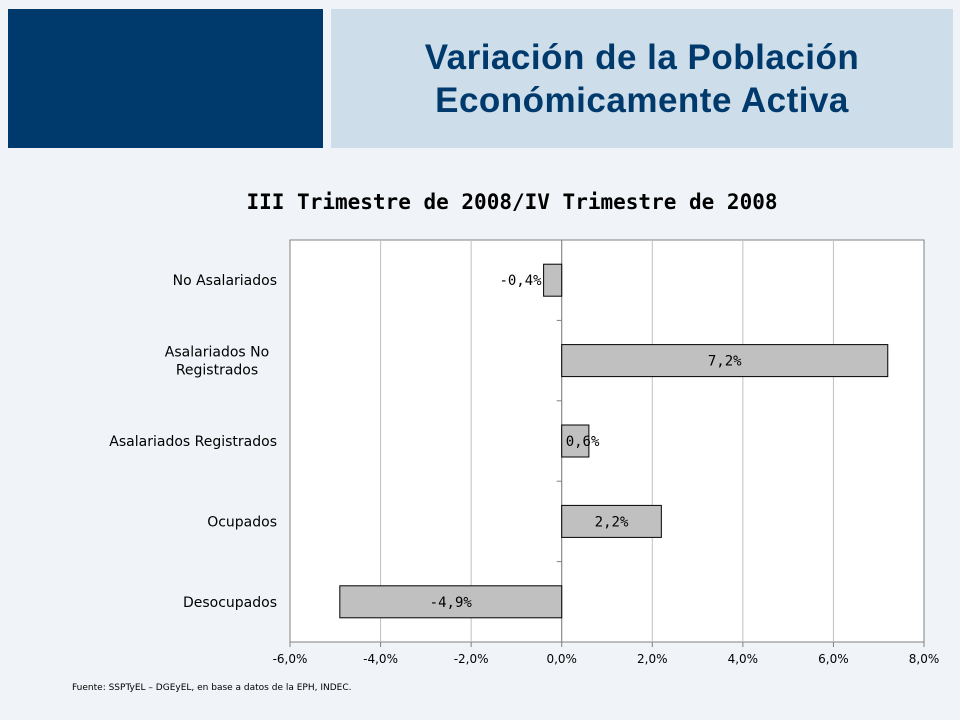  Describe the element at coordinates (561, 659) in the screenshot. I see `x-tick-label: 0,0%` at that location.